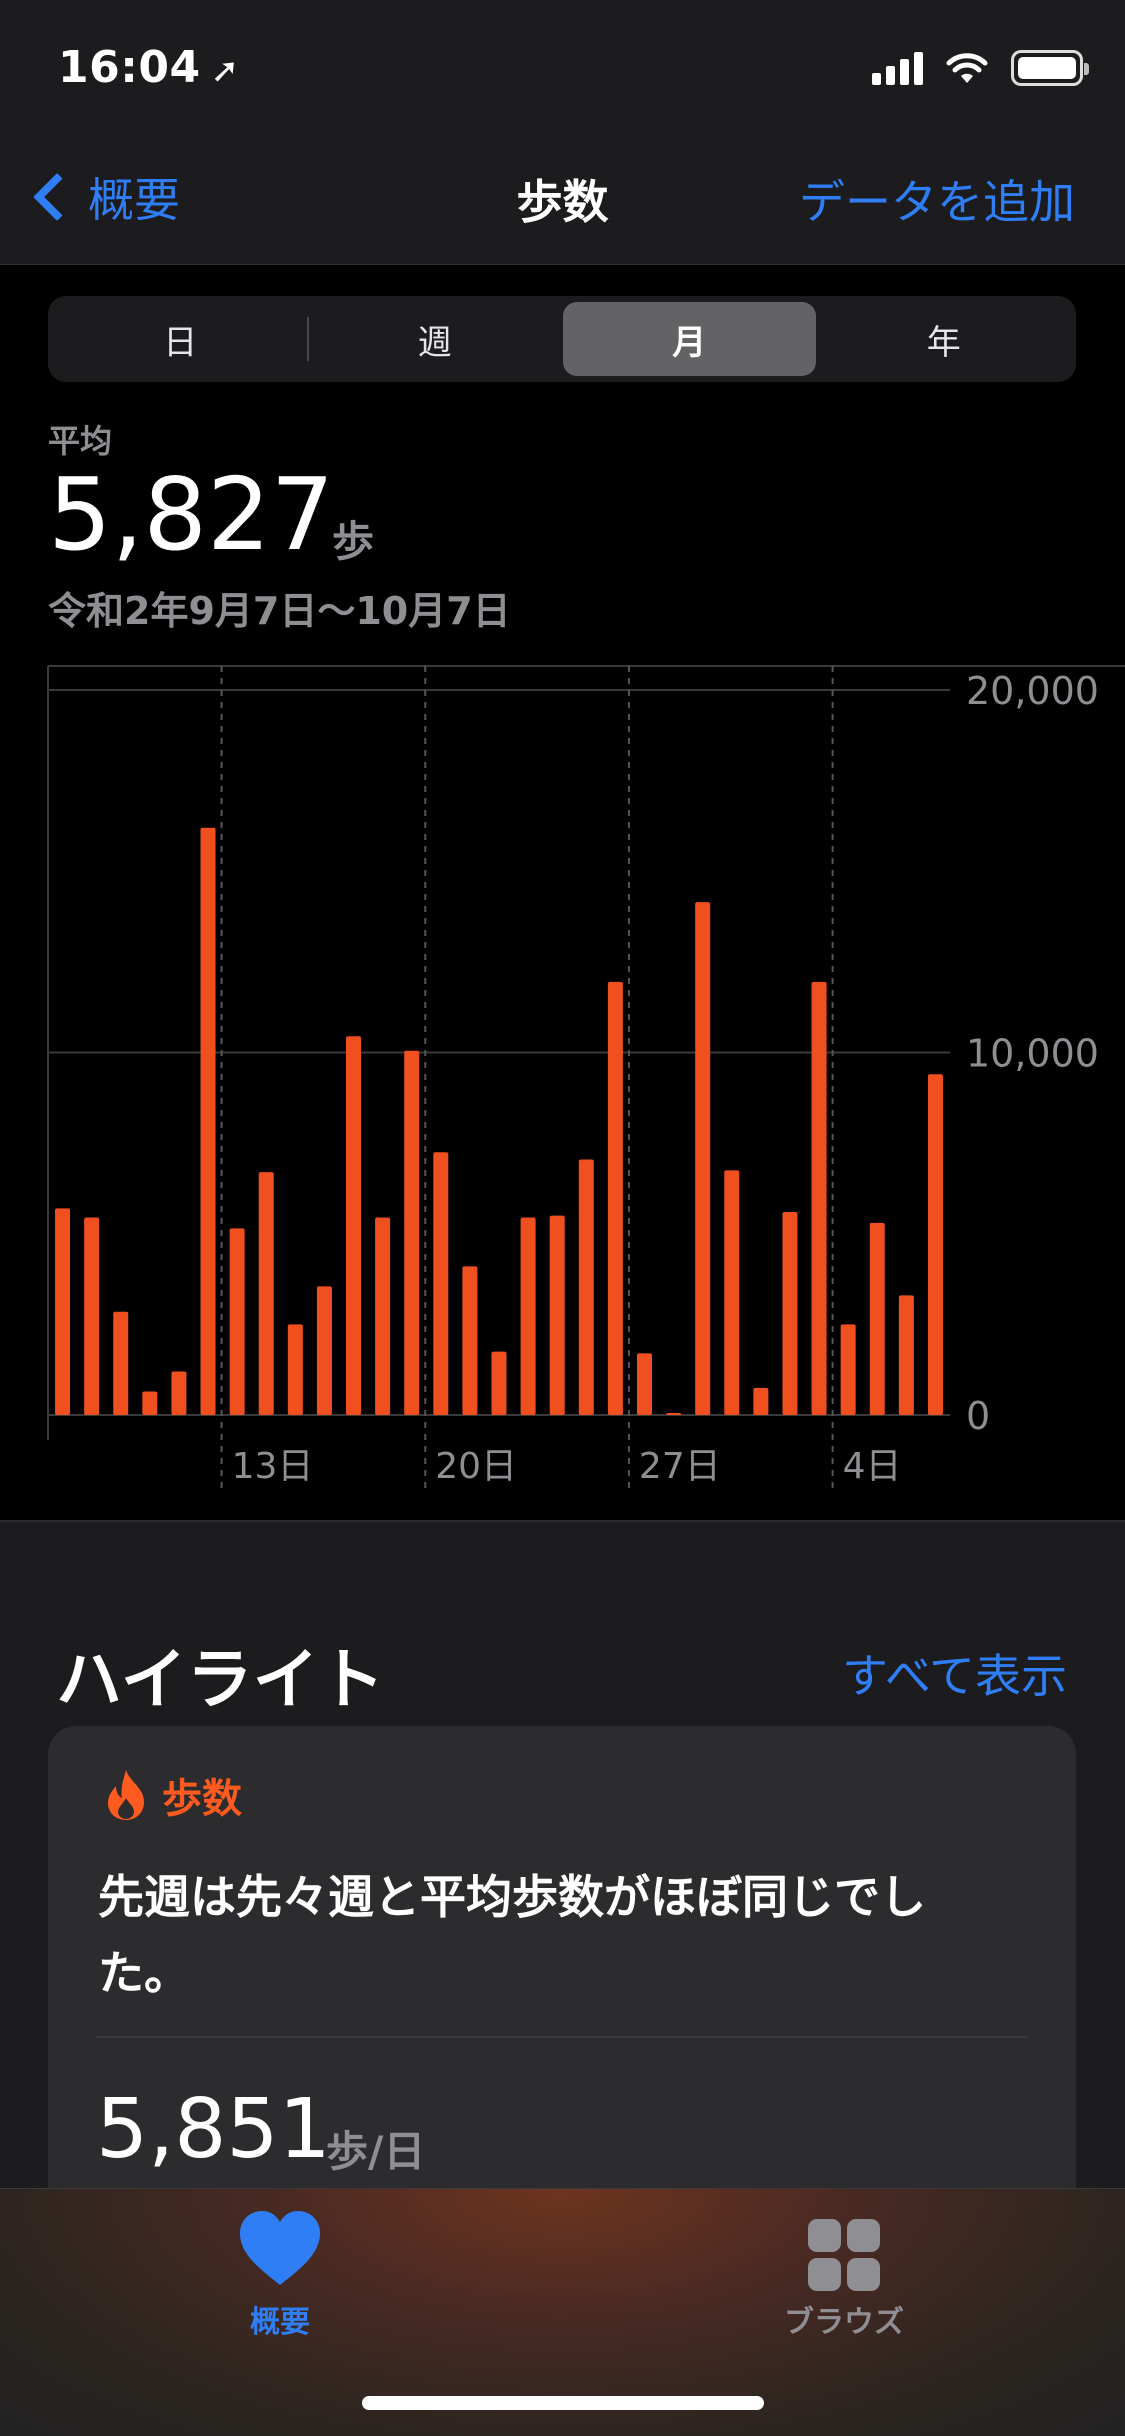 The width and height of the screenshot is (1125, 2436). Describe the element at coordinates (1032, 691) in the screenshot. I see `y-tick-label: 20,000` at that location.